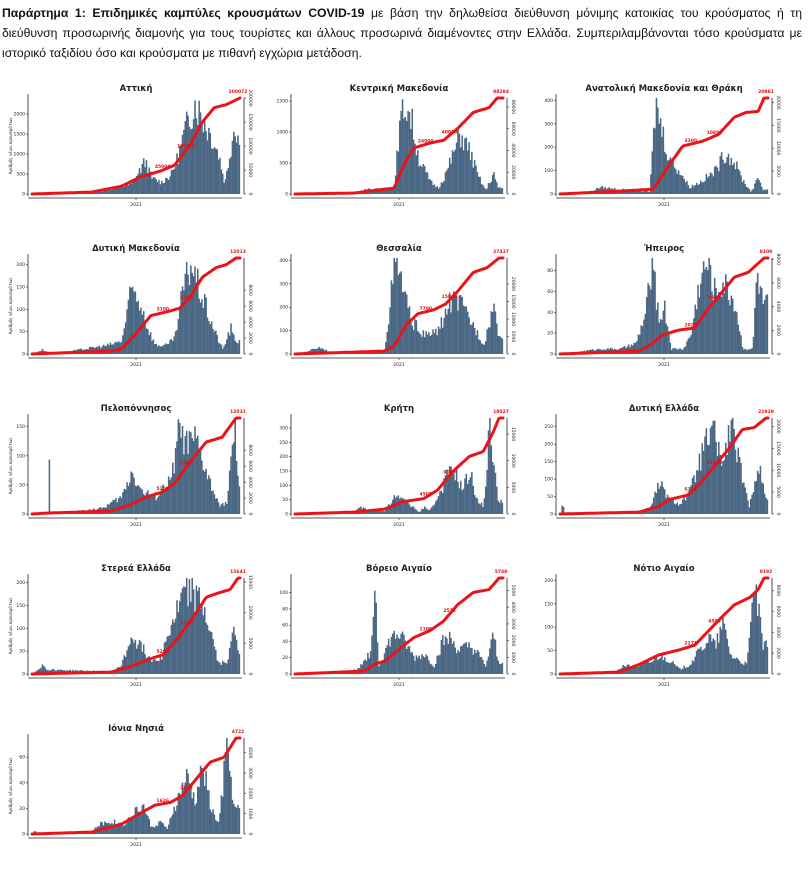 The width and height of the screenshot is (809, 872). What do you see at coordinates (20, 155) in the screenshot?
I see `left-tick-label: 1000` at bounding box center [20, 155].